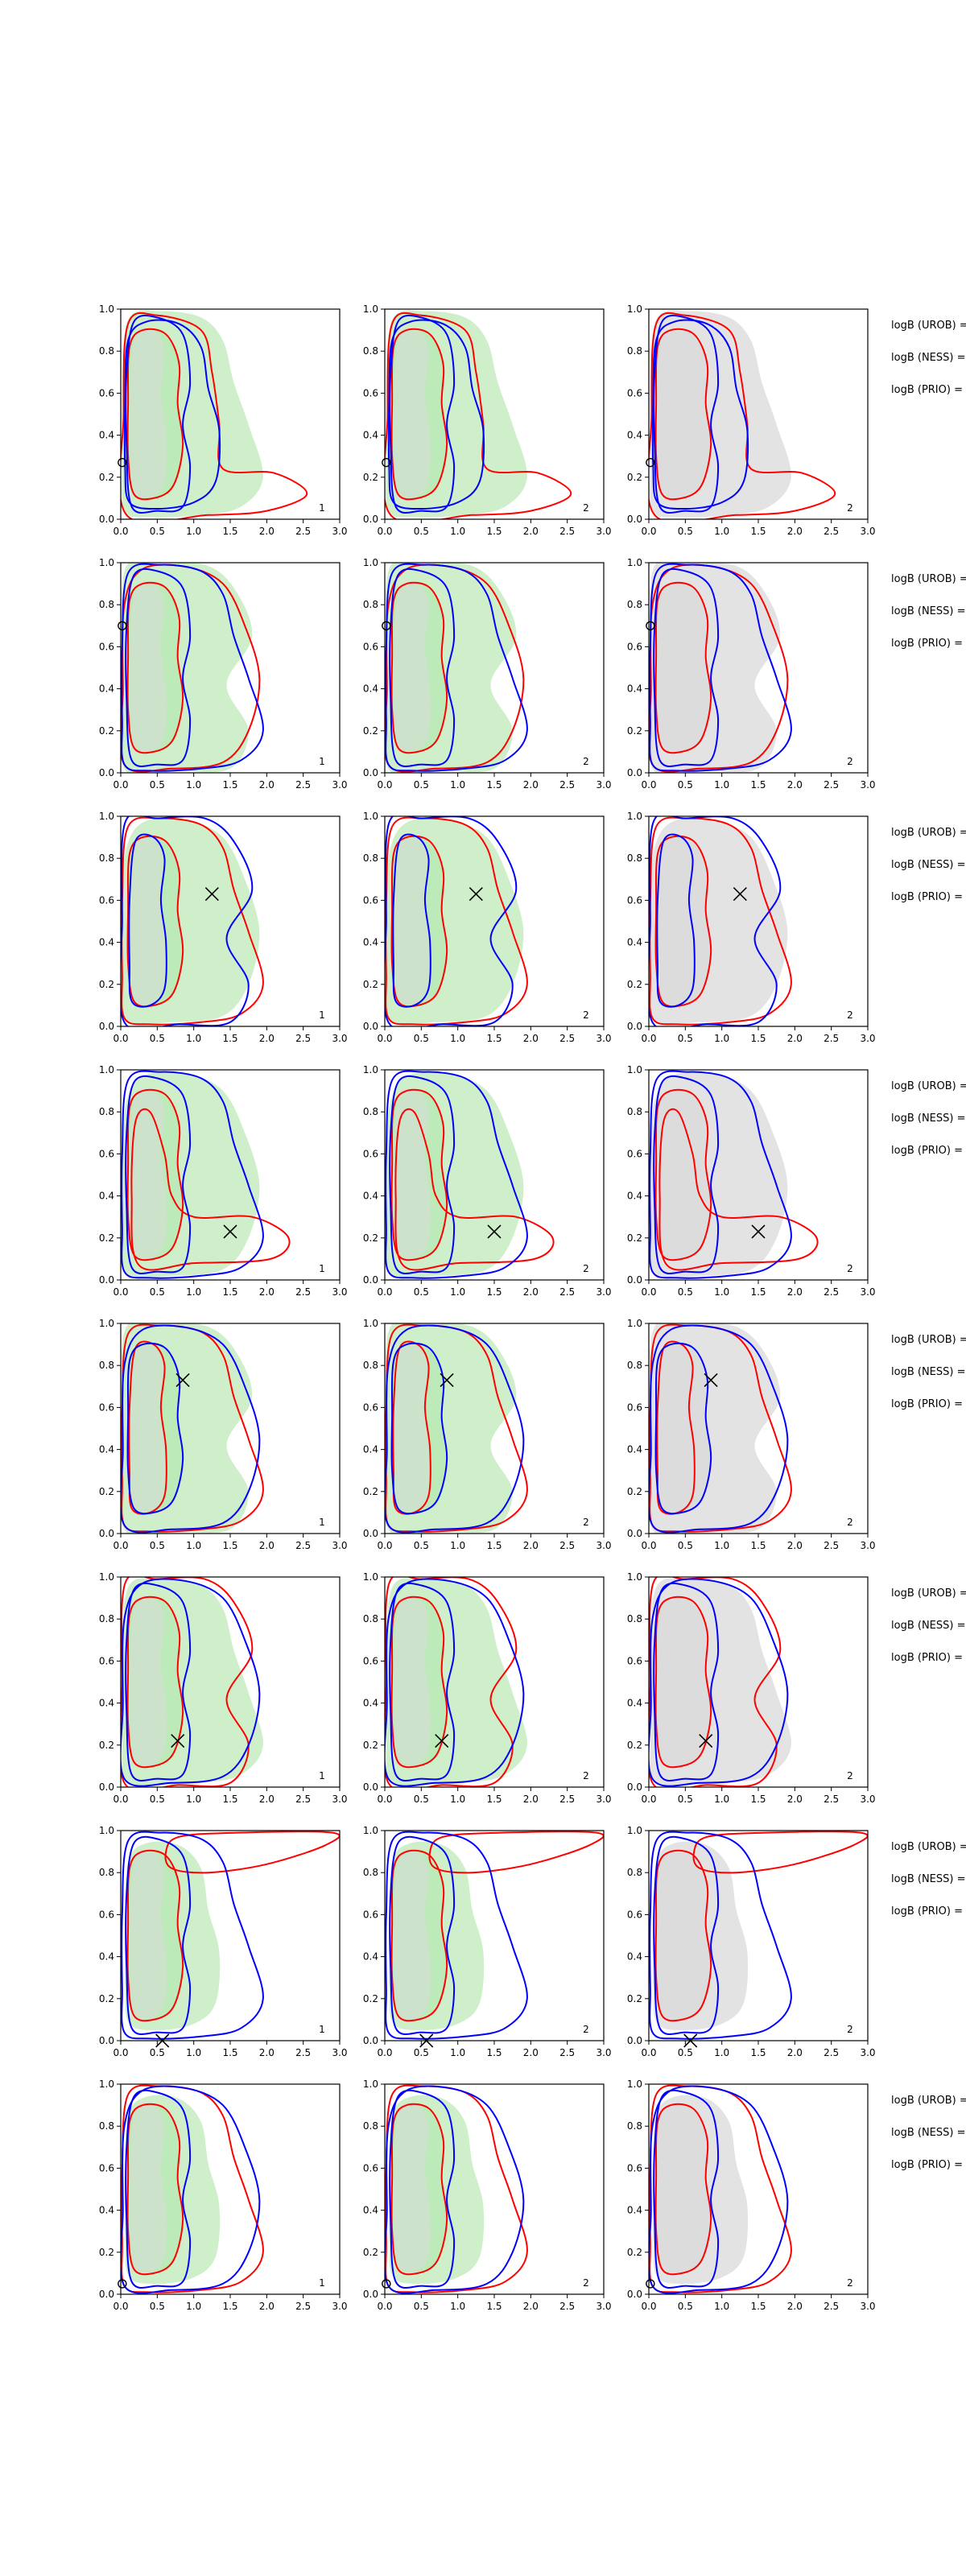 This screenshot has height=2576, width=966. I want to click on panel-r5-c2: 0.0 0.5 1.0 1.5 2.0 2.5 3.0 0.0 0.2 0.4 0.6 0.8 1.0 2, so click(487, 1434).